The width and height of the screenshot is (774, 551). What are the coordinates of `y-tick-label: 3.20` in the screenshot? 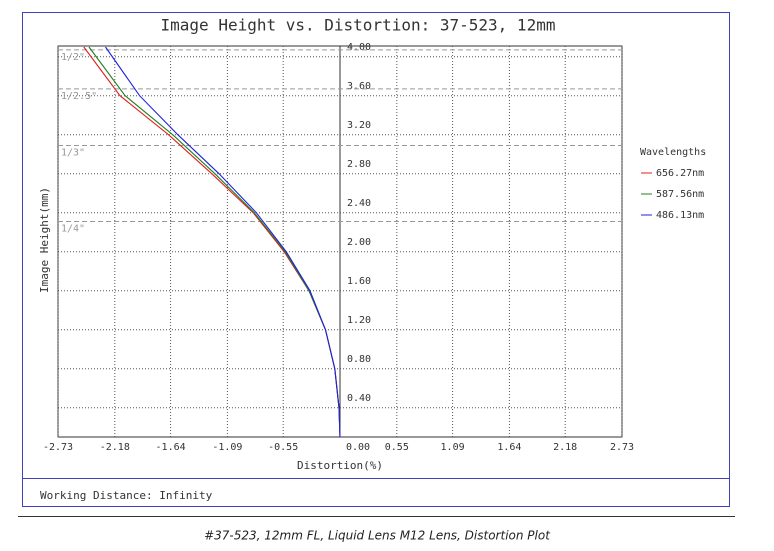 It's located at (359, 125).